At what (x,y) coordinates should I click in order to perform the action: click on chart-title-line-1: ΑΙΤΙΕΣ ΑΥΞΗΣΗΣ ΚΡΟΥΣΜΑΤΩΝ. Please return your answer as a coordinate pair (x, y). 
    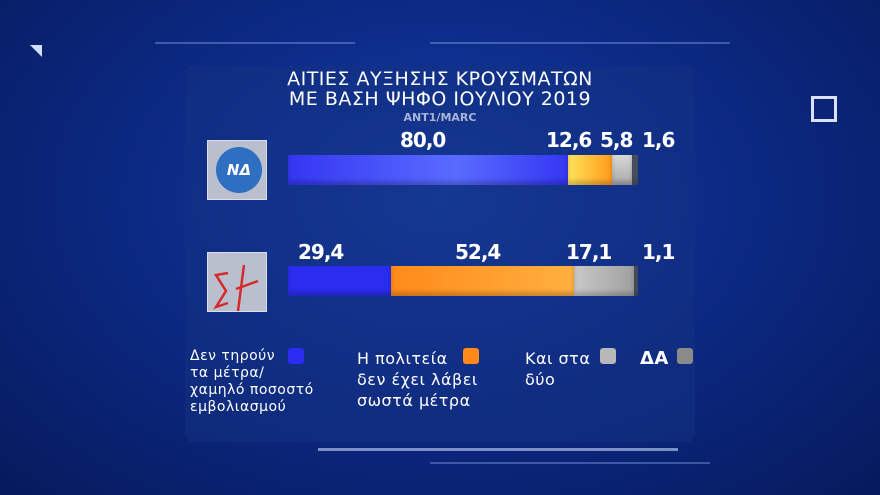
    Looking at the image, I should click on (440, 79).